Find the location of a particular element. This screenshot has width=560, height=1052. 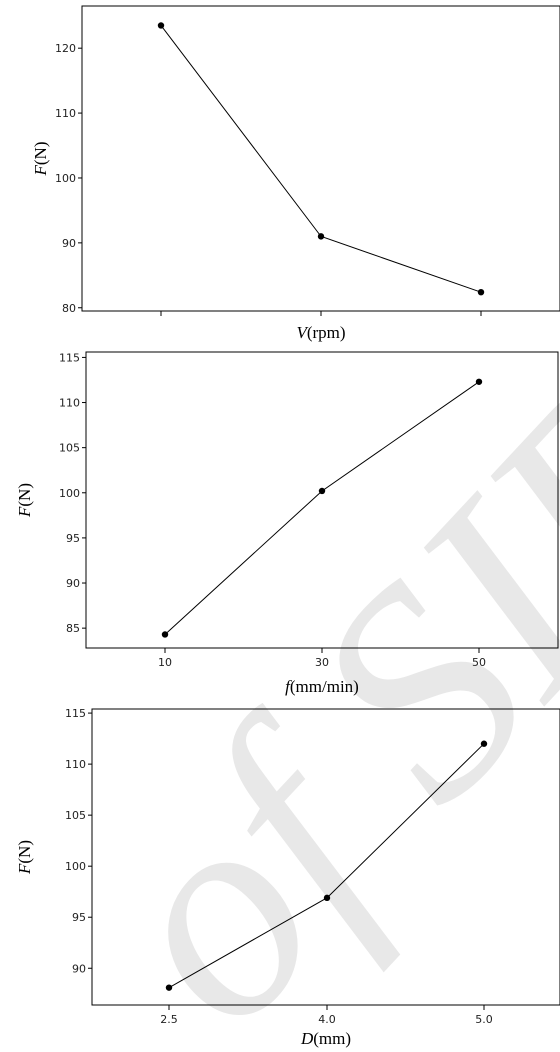

series-line is located at coordinates (321, 159).